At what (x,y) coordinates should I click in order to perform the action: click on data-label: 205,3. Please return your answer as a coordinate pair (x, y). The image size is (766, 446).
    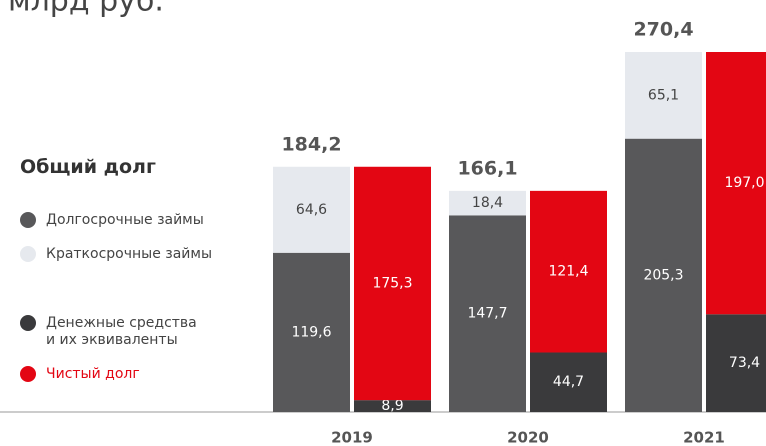
    Looking at the image, I should click on (663, 275).